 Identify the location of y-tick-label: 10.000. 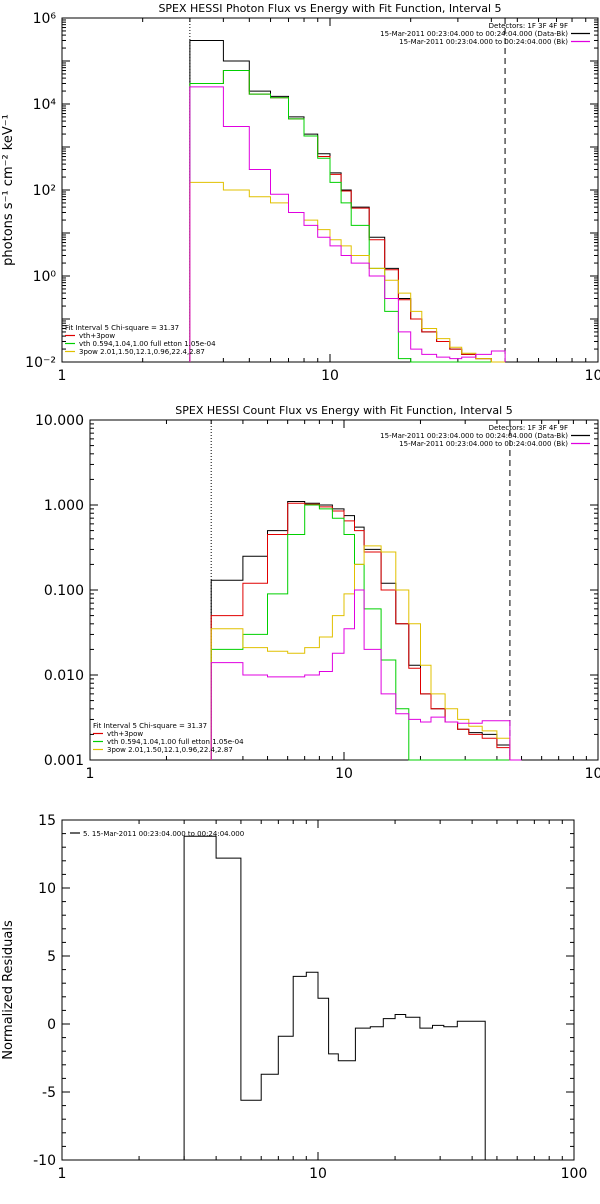
(59, 421).